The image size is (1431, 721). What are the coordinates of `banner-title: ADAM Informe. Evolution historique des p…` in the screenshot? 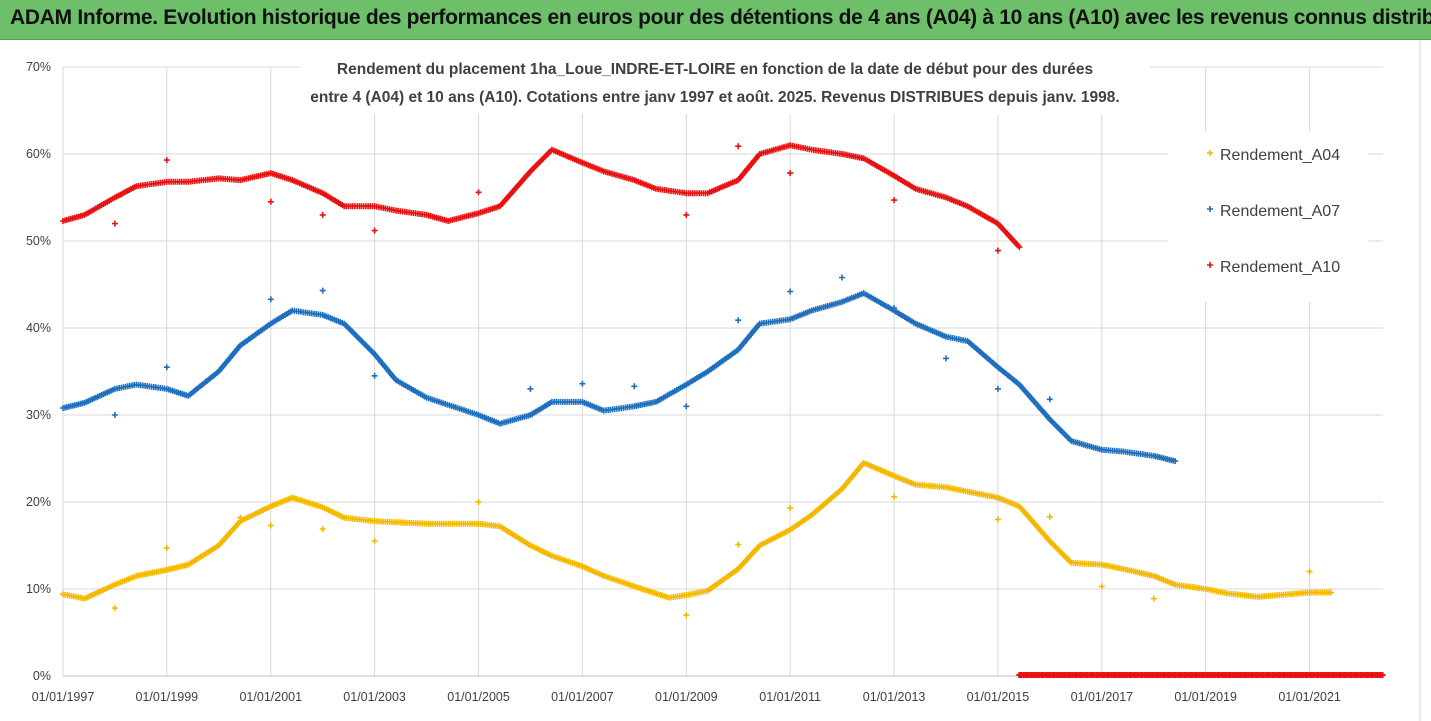 It's located at (720, 17).